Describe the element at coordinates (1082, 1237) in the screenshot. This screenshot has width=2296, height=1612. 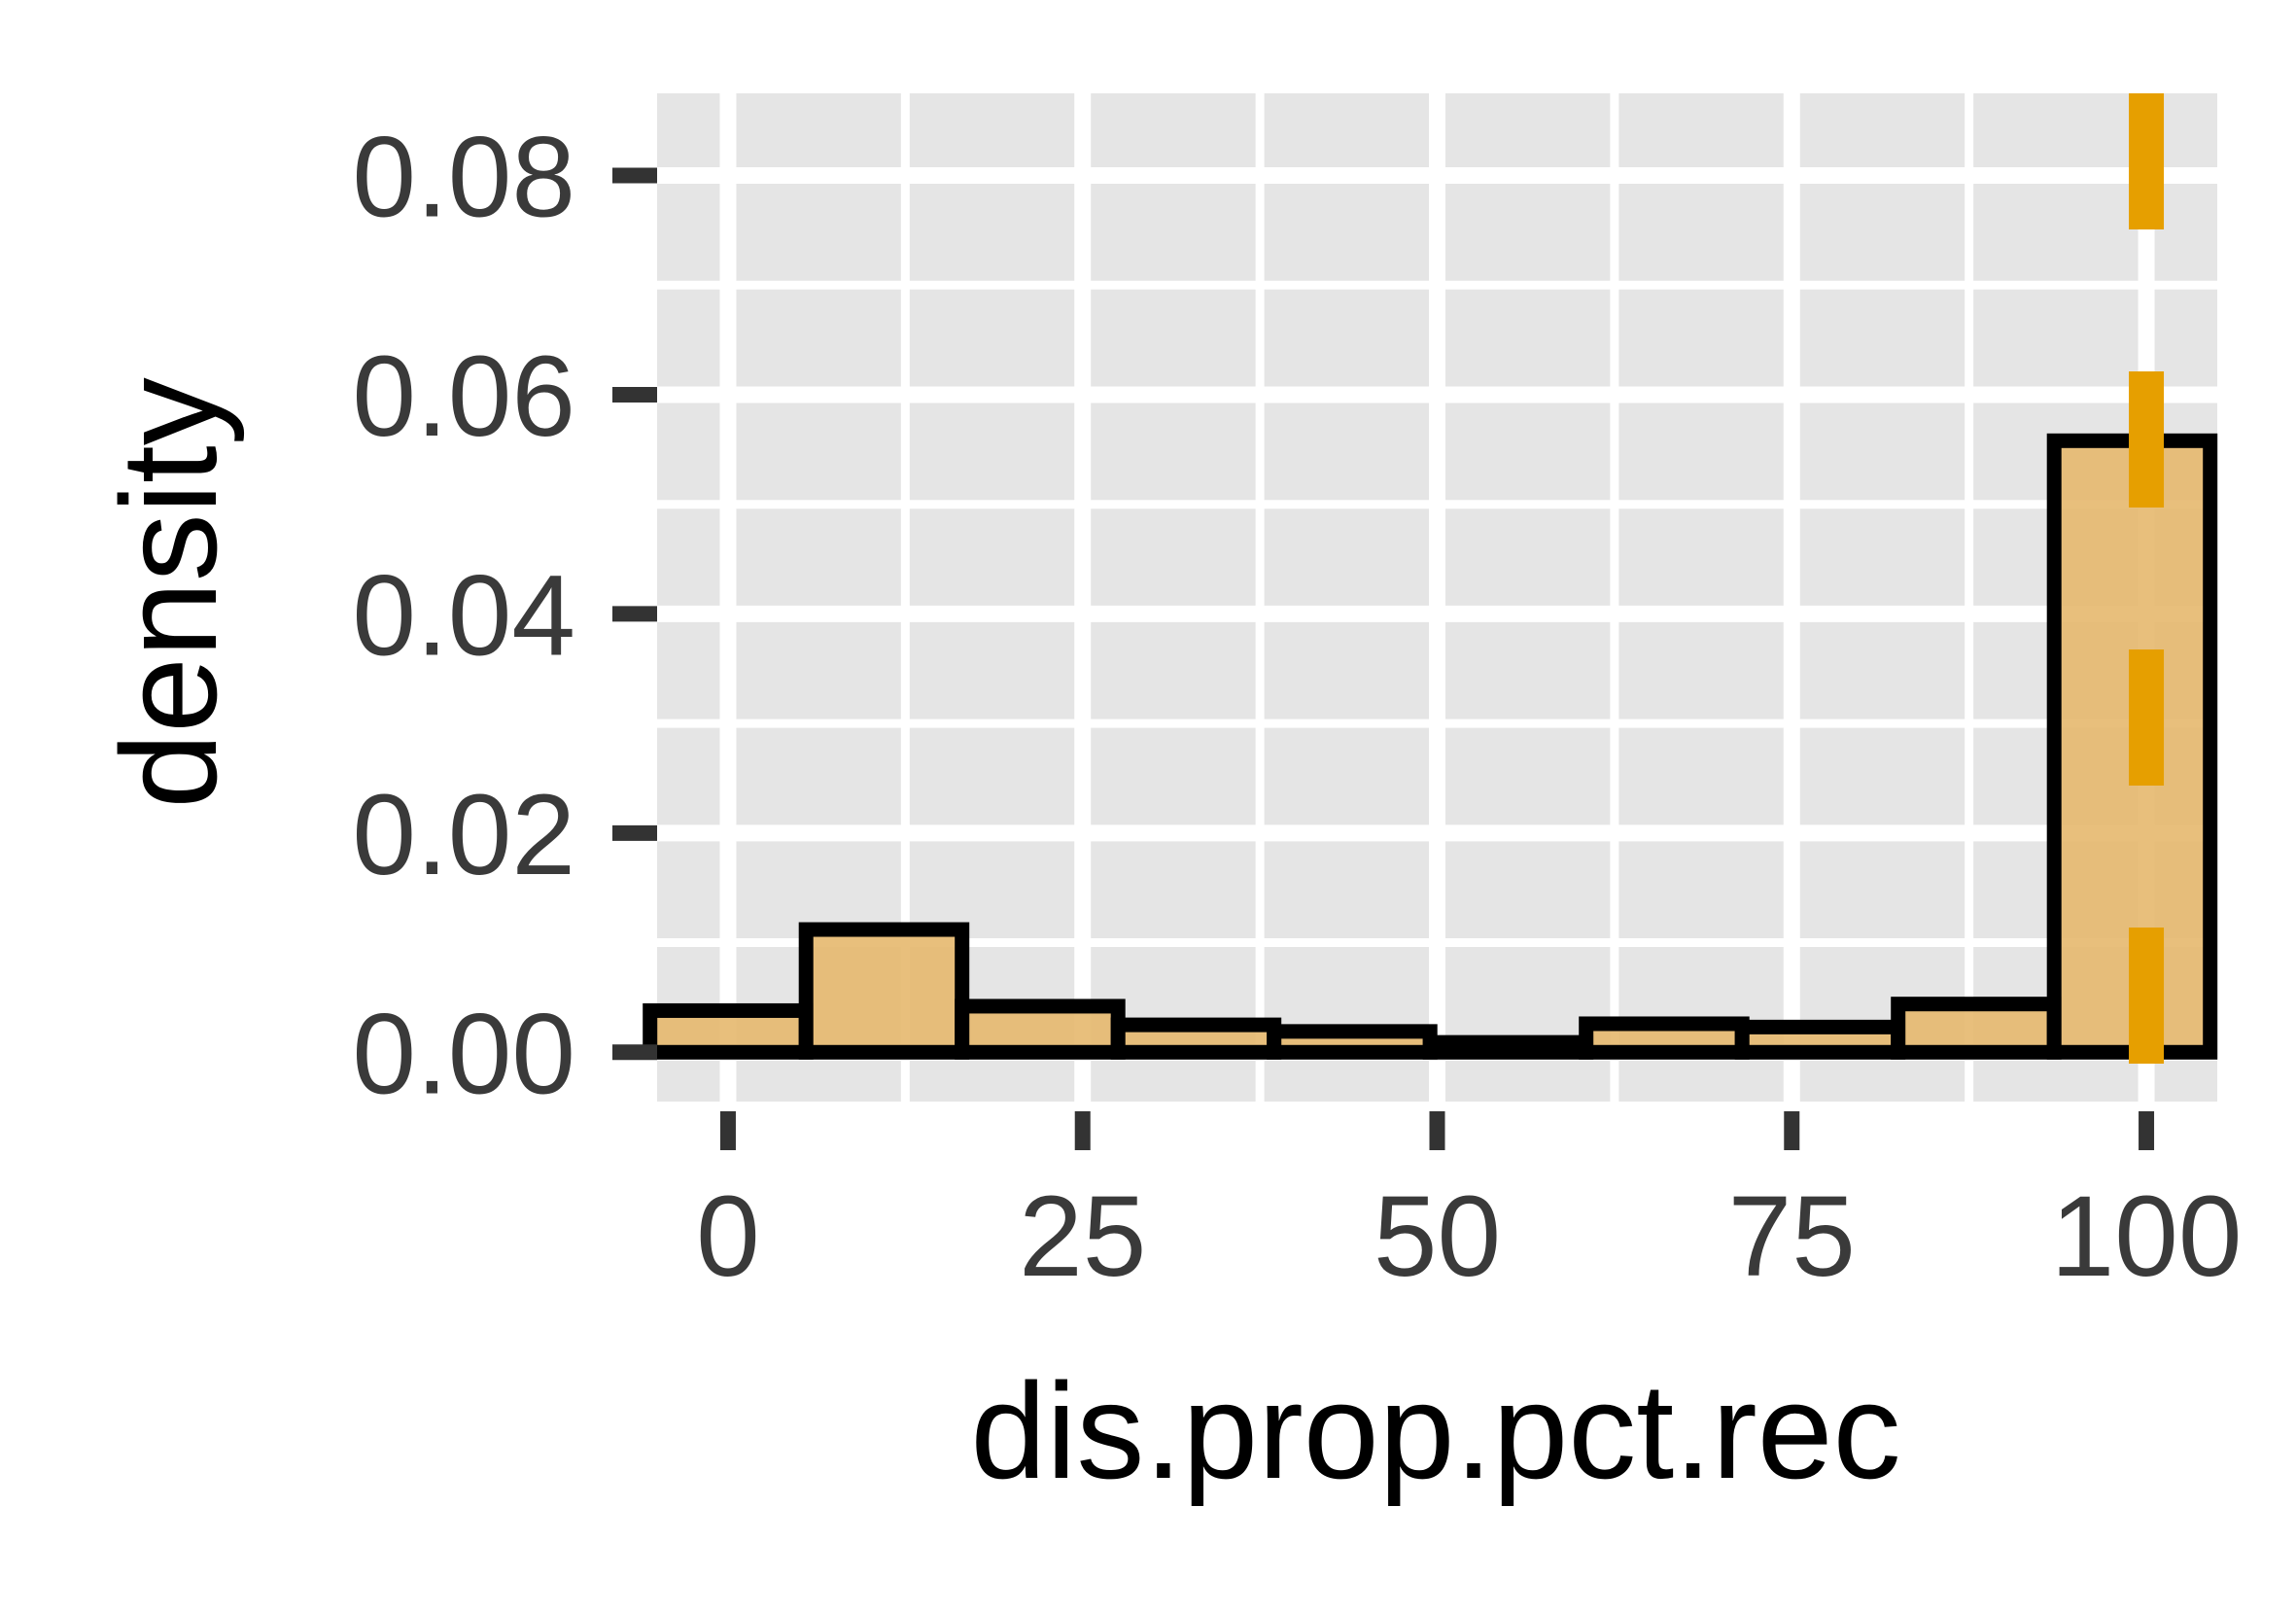
I see `x-tick-label: 25` at that location.